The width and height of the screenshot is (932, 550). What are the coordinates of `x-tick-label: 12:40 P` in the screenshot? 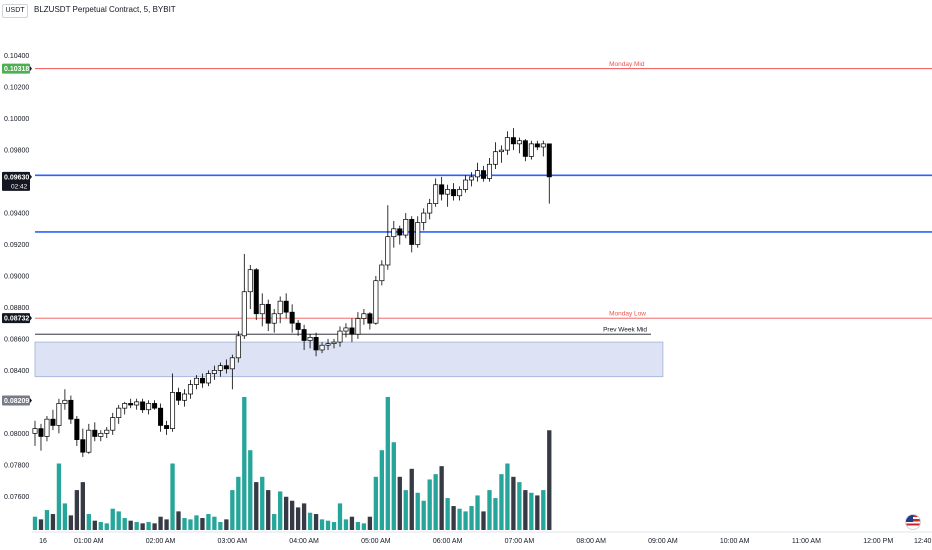 It's located at (923, 541).